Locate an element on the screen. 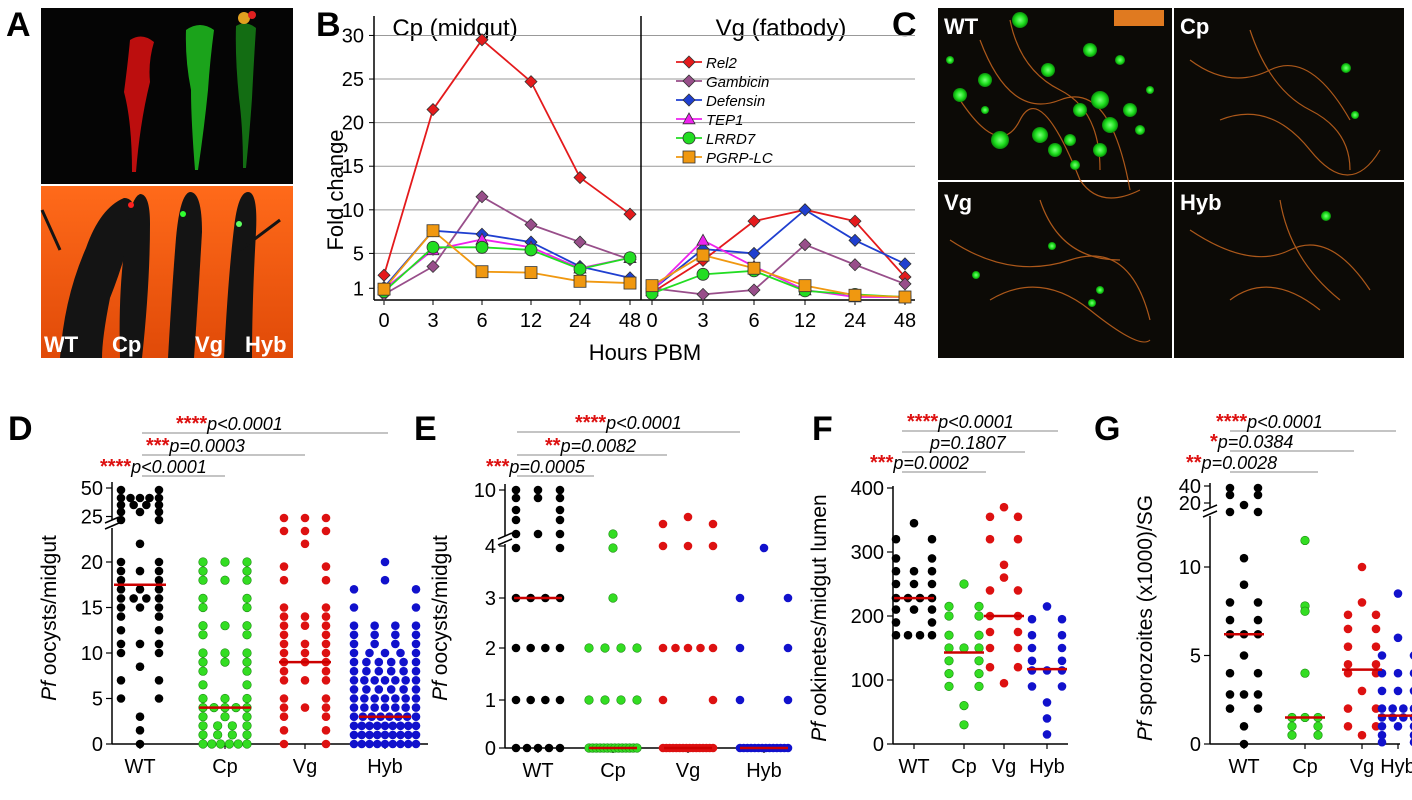 This screenshot has height=800, width=1412. y-tick-label: 3 is located at coordinates (490, 599).